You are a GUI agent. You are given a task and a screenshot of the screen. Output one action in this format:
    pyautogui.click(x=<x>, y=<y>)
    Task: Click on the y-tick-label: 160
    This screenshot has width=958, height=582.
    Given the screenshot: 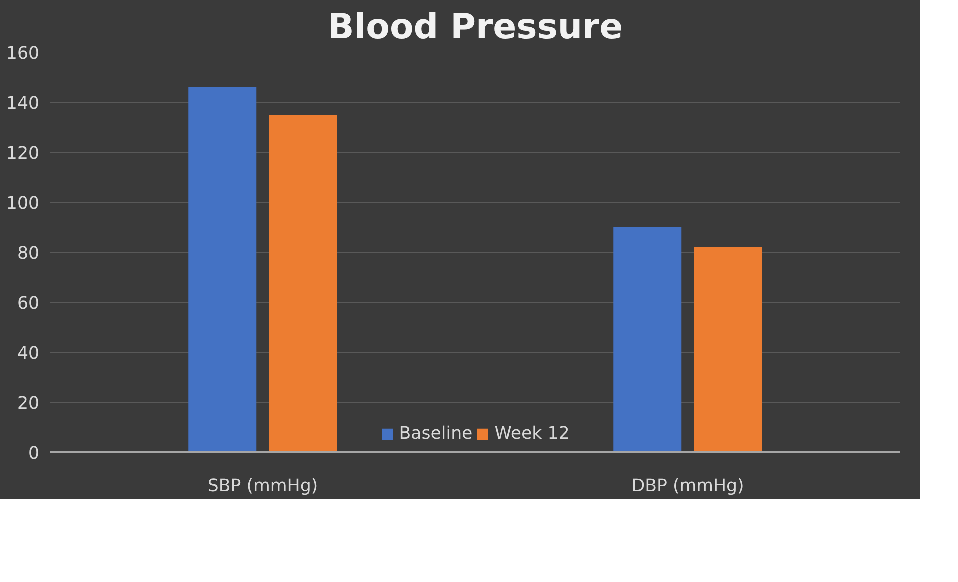 What is the action you would take?
    pyautogui.click(x=23, y=54)
    